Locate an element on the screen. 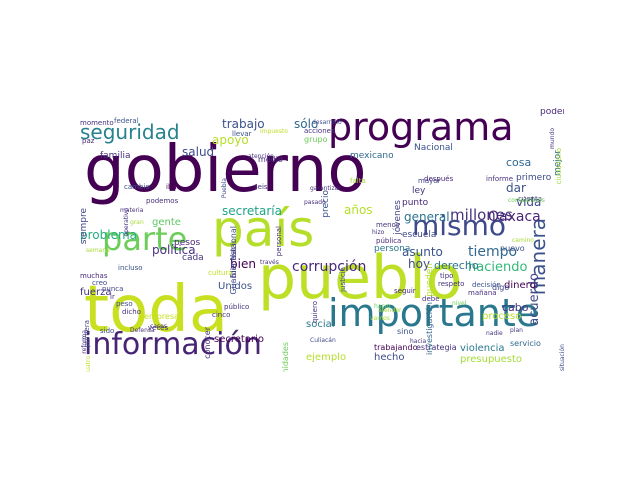 This screenshot has width=640, height=480. word-18: sólo is located at coordinates (306, 124).